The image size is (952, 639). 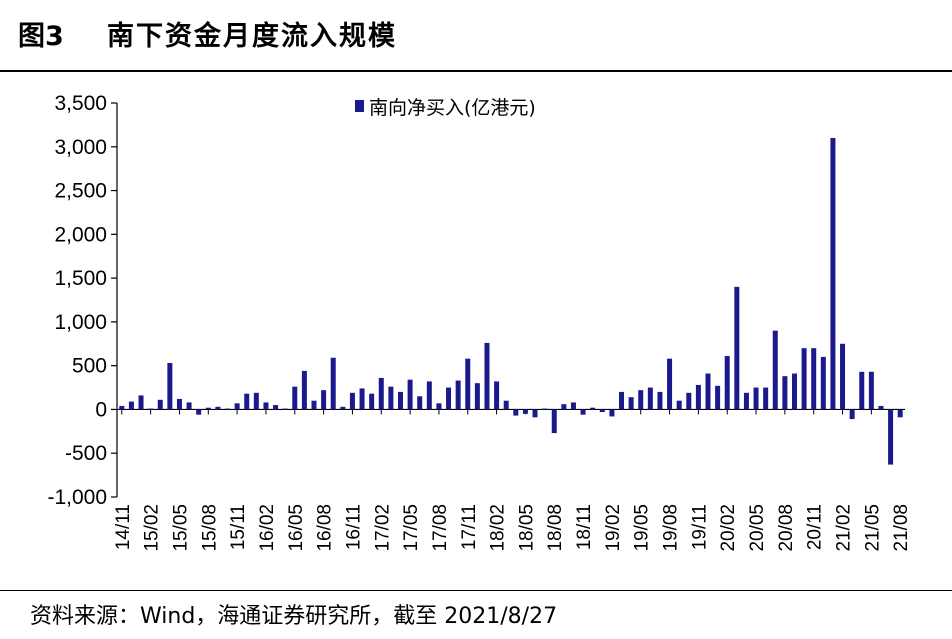 I want to click on x-tick-label: 19/02, so click(x=613, y=528).